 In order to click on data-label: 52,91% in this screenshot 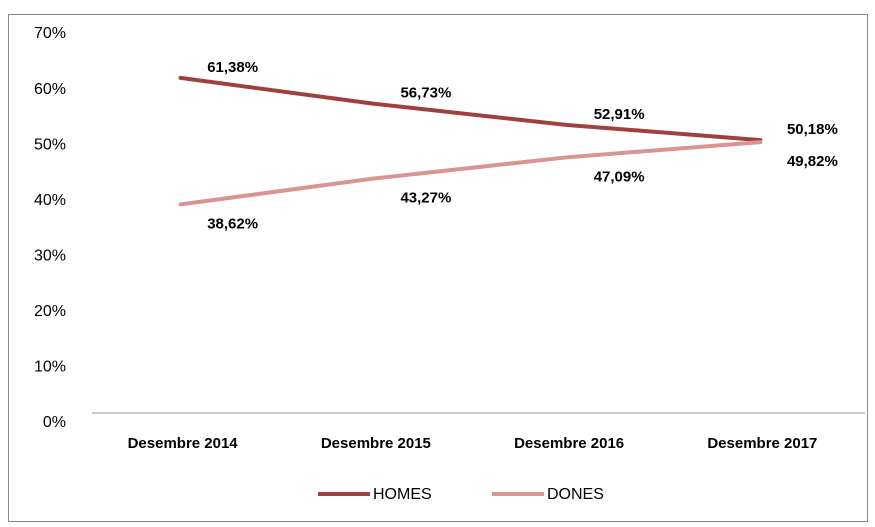, I will do `click(619, 114)`.